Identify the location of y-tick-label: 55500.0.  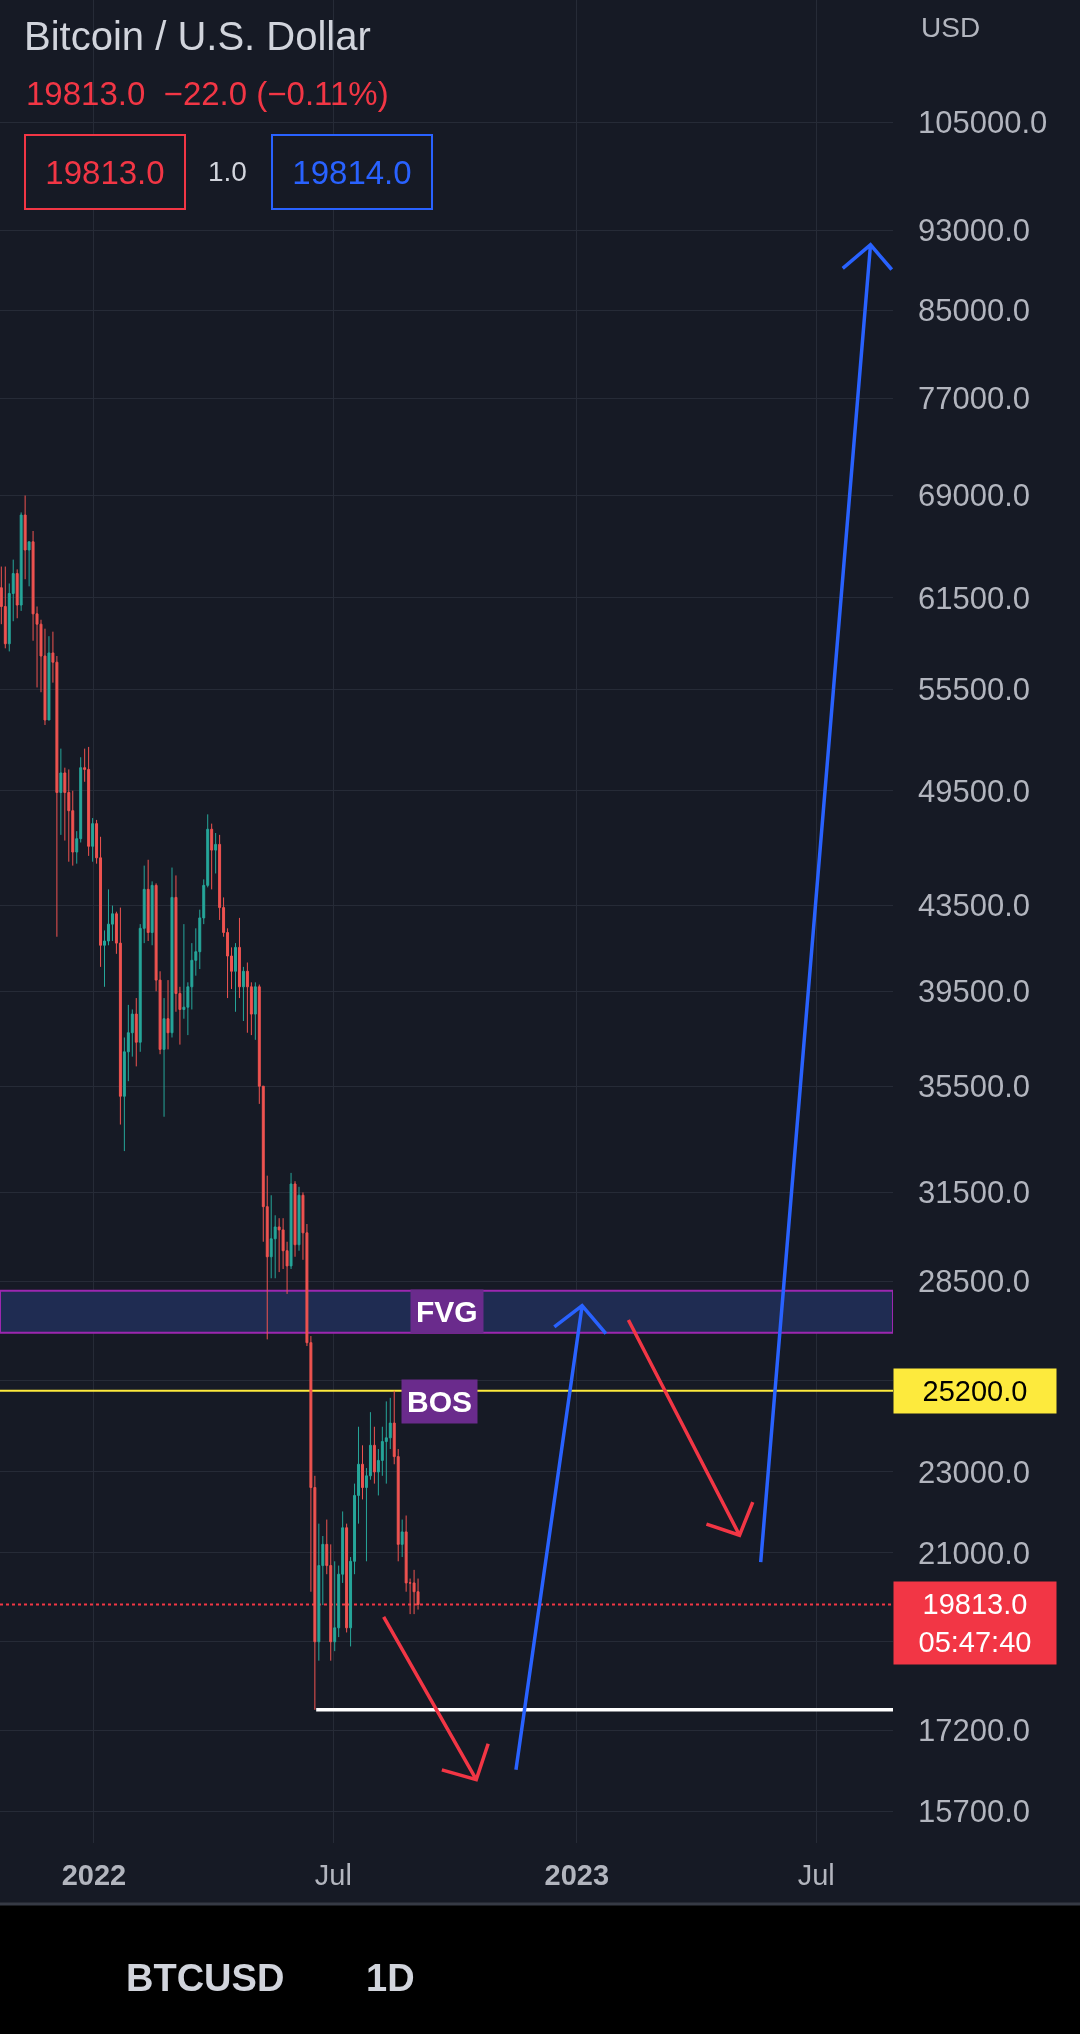
(974, 689).